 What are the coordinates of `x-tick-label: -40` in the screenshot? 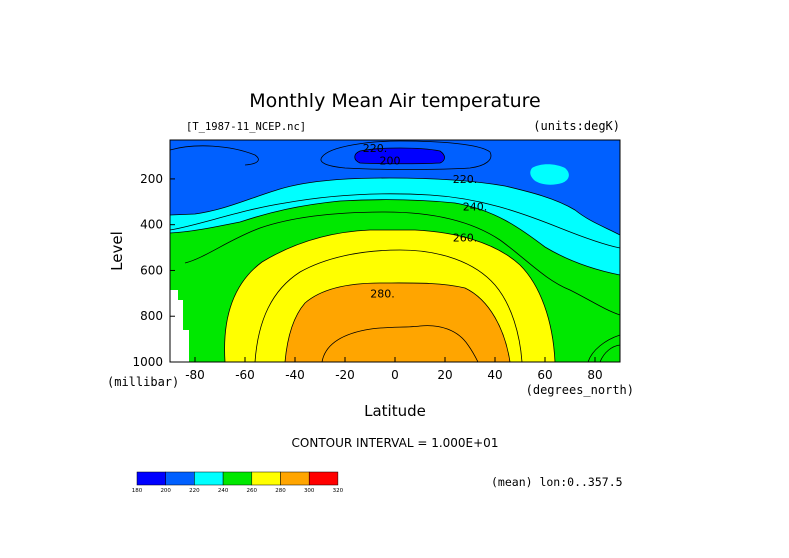 It's located at (295, 375).